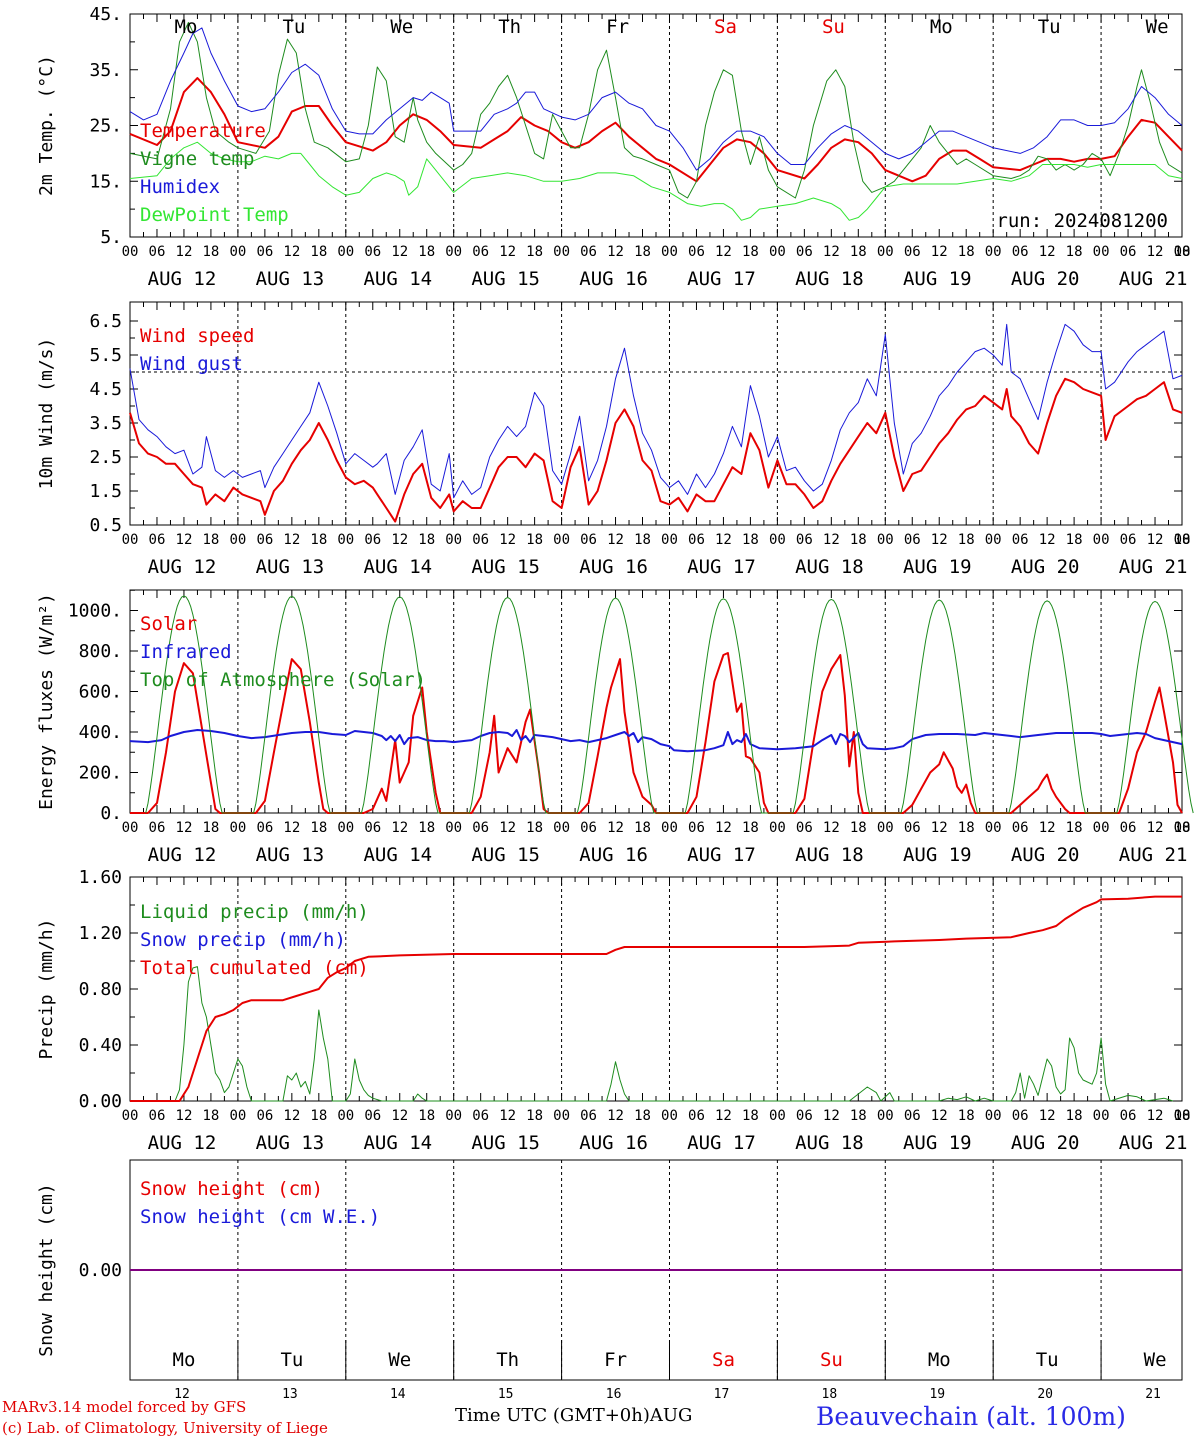 The height and width of the screenshot is (1440, 1194). Describe the element at coordinates (203, 131) in the screenshot. I see `legend-temperature: Temperature` at that location.